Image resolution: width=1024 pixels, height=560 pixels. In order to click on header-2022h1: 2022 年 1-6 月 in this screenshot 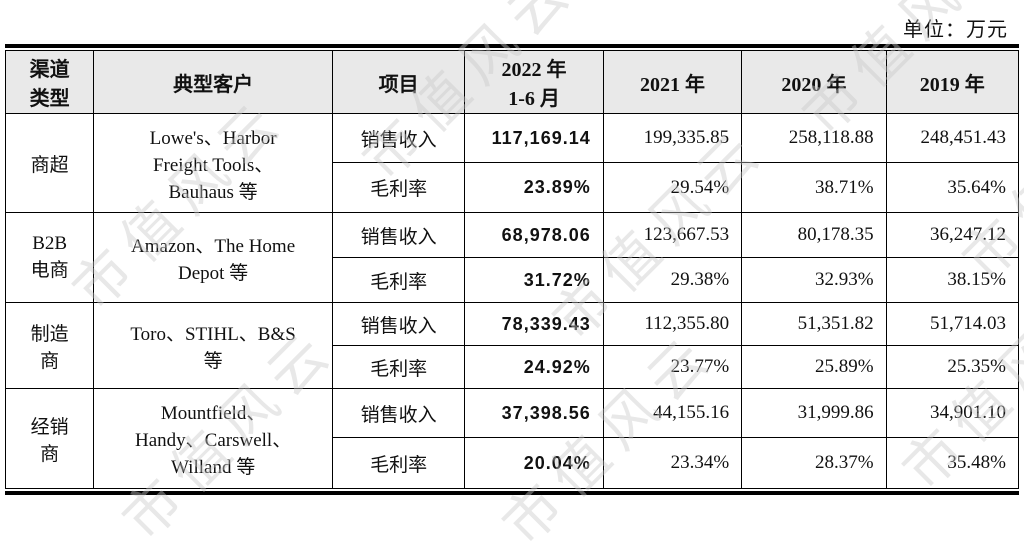, I will do `click(534, 82)`.